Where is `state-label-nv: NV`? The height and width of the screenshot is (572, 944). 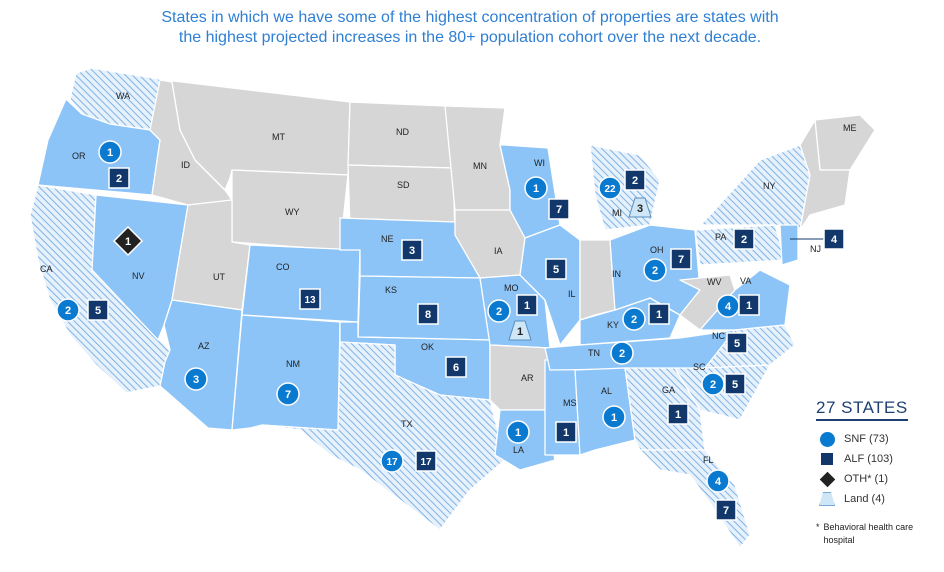 state-label-nv: NV is located at coordinates (138, 276).